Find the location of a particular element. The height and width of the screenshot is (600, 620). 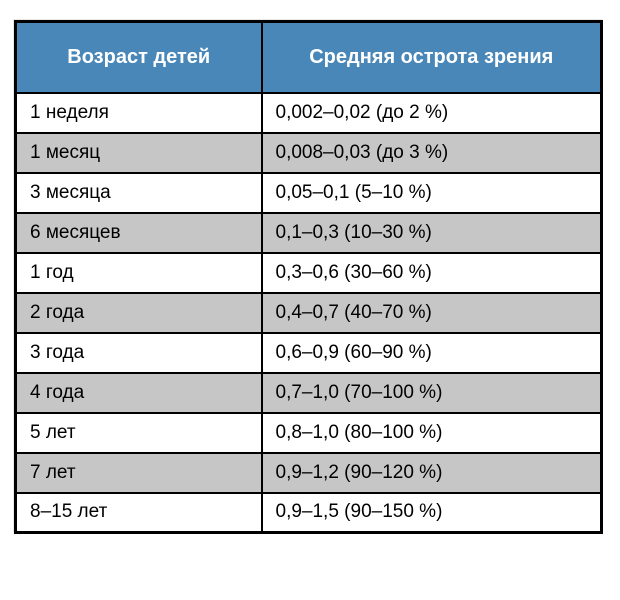

table-row: 1 месяц 0,008–0,03 (до 3 %) is located at coordinates (308, 152).